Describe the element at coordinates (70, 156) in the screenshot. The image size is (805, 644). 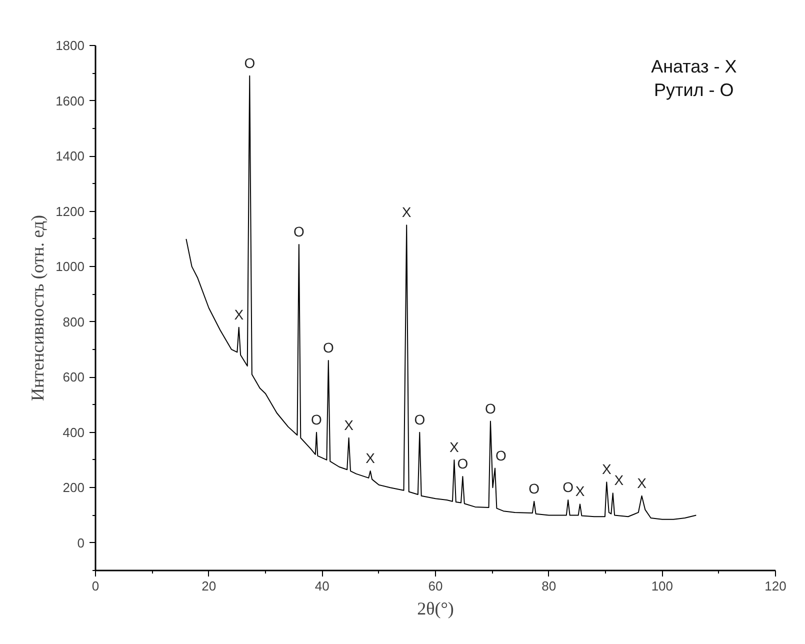
I see `y-tick-label: 1400` at that location.